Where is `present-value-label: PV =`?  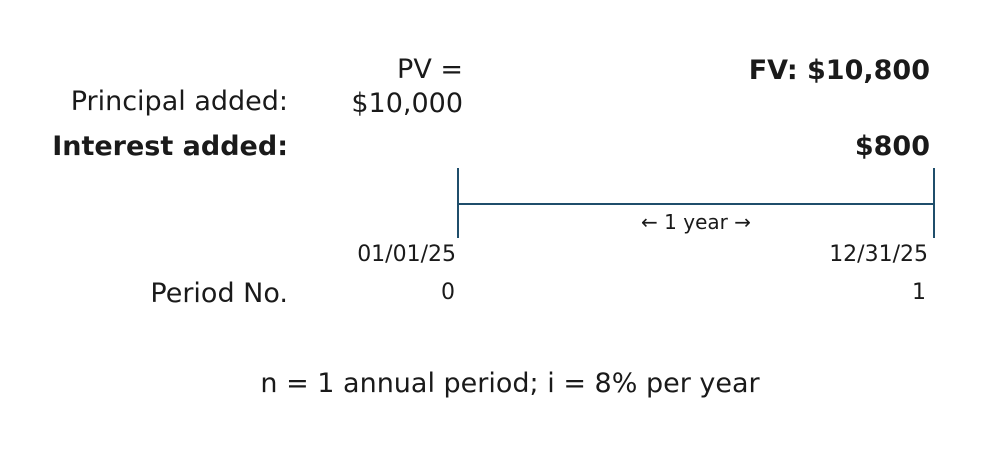 present-value-label: PV = is located at coordinates (430, 69).